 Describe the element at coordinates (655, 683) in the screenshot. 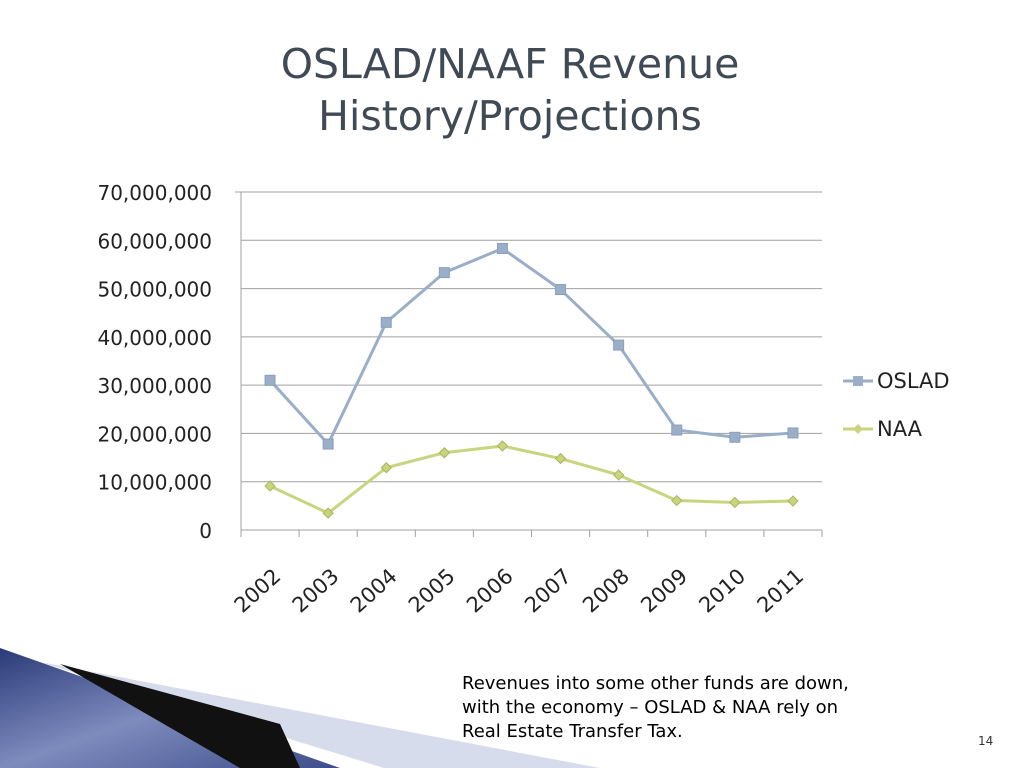

I see `caption-line-1: Revenues into some other funds are down,` at that location.